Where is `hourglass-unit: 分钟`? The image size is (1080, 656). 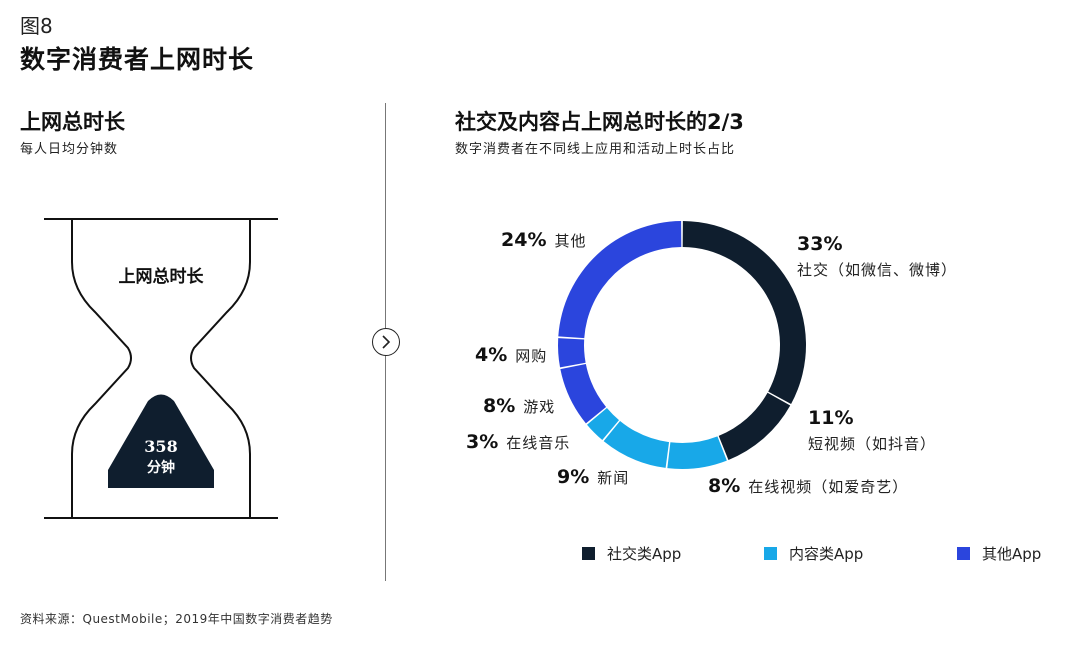
hourglass-unit: 分钟 is located at coordinates (161, 468).